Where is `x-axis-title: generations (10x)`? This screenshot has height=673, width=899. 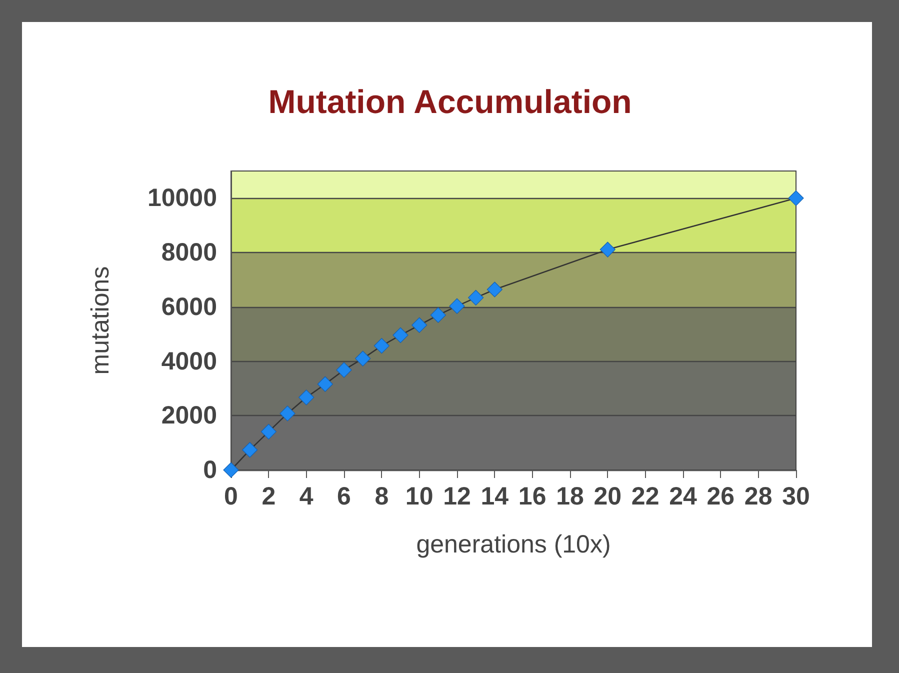 x-axis-title: generations (10x) is located at coordinates (513, 544).